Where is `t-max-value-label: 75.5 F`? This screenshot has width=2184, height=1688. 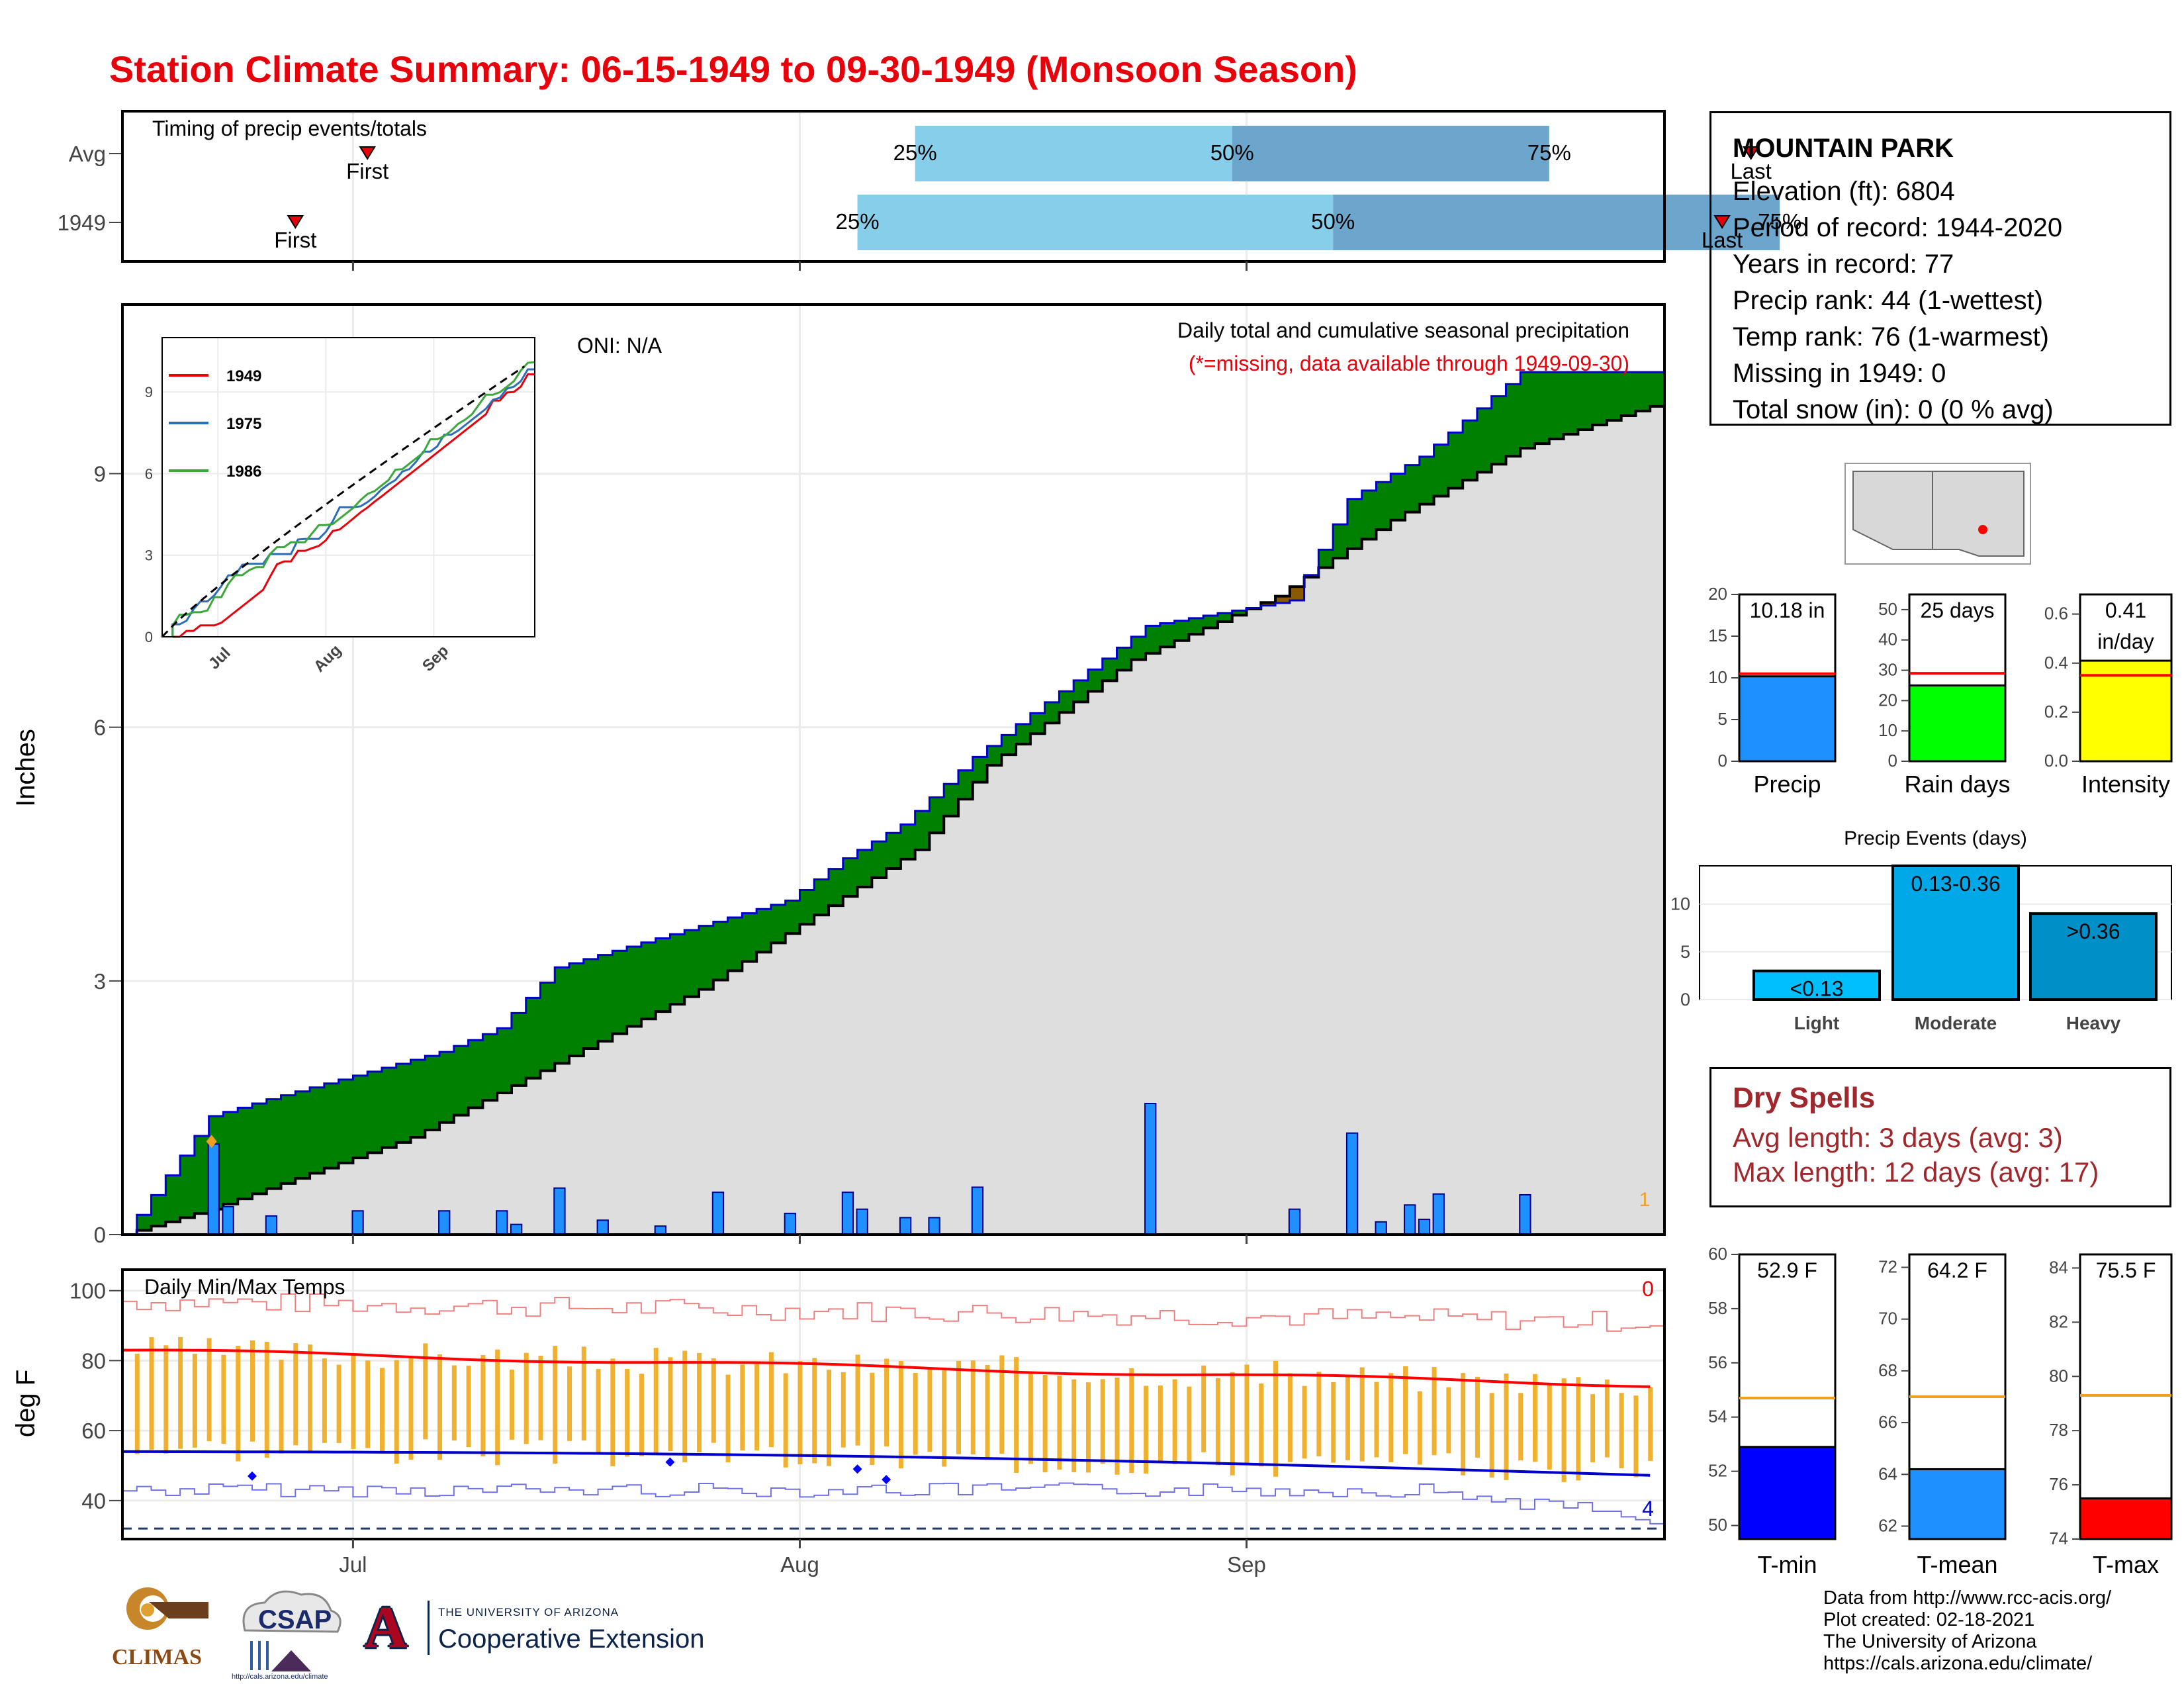
t-max-value-label: 75.5 F is located at coordinates (2126, 1270).